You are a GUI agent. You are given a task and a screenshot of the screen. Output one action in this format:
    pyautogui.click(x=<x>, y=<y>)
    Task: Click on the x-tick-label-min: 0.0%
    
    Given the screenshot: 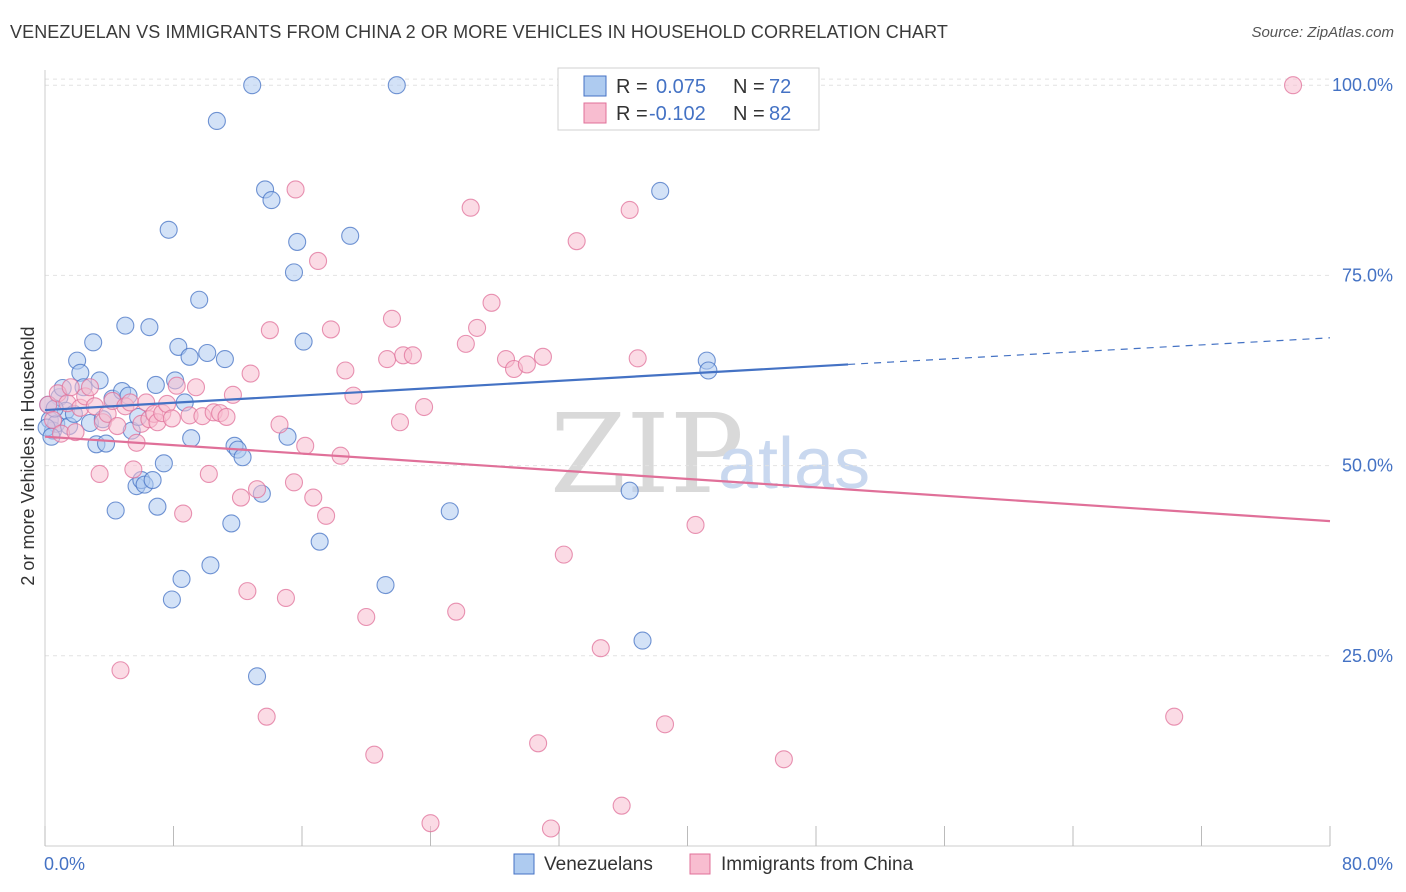 What is the action you would take?
    pyautogui.click(x=64, y=864)
    